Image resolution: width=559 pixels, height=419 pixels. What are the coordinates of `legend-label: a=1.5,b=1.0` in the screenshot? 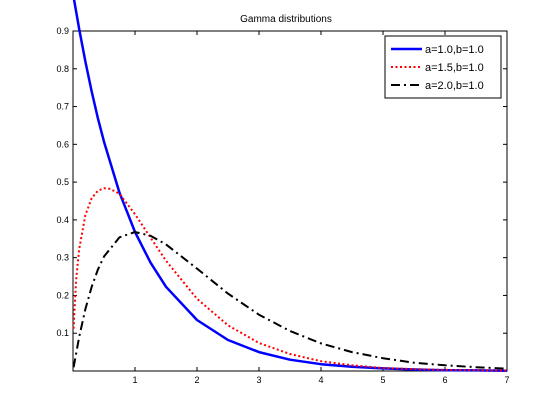 It's located at (454, 68).